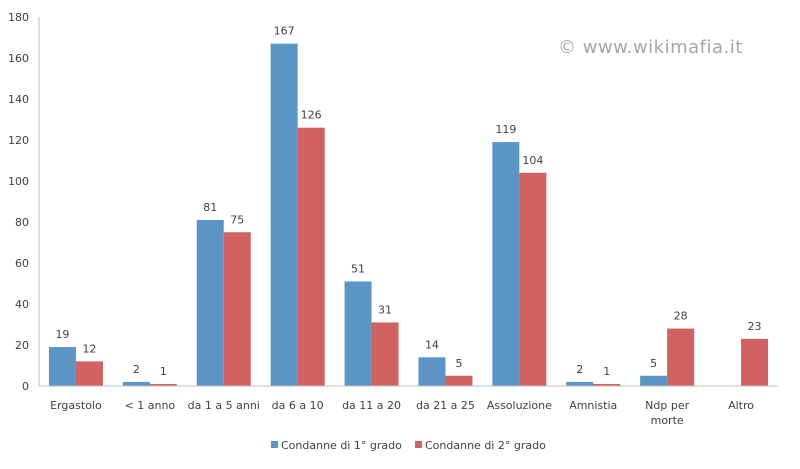 The width and height of the screenshot is (800, 469). Describe the element at coordinates (667, 405) in the screenshot. I see `category-label: Ndp per` at that location.